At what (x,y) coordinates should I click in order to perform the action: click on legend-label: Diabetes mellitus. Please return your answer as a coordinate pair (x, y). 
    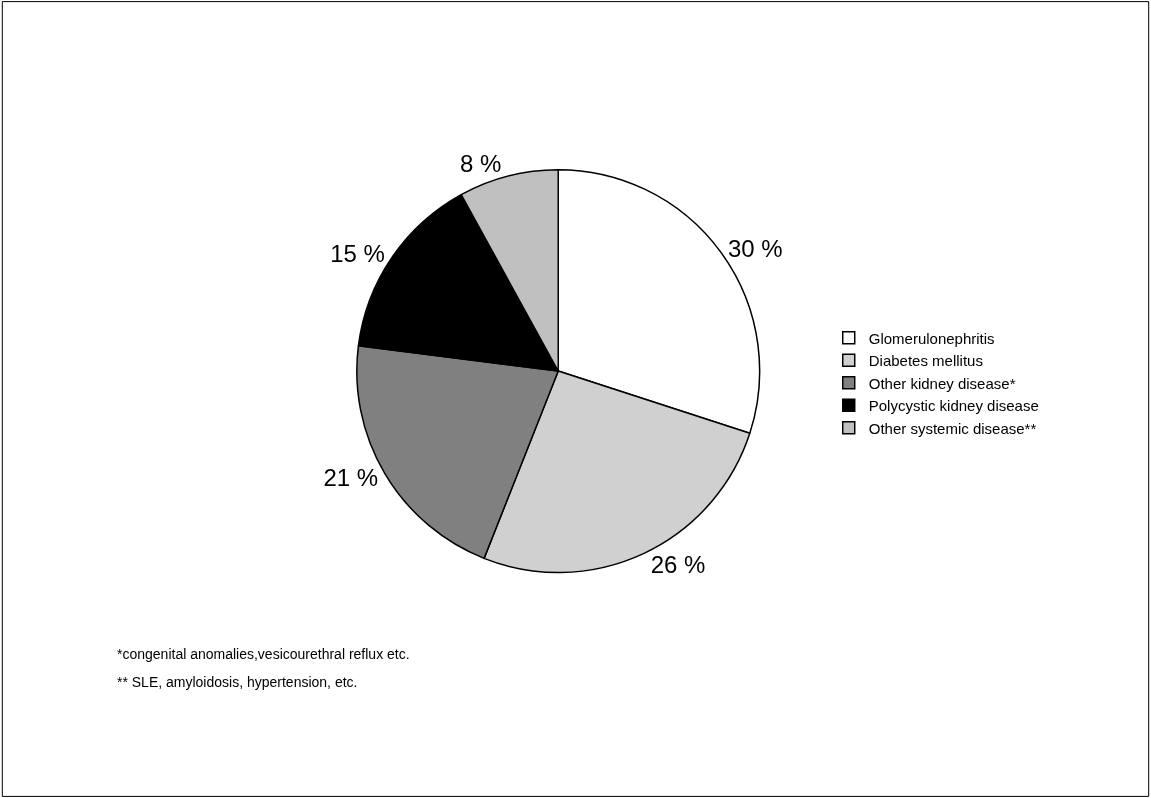
    Looking at the image, I should click on (925, 361).